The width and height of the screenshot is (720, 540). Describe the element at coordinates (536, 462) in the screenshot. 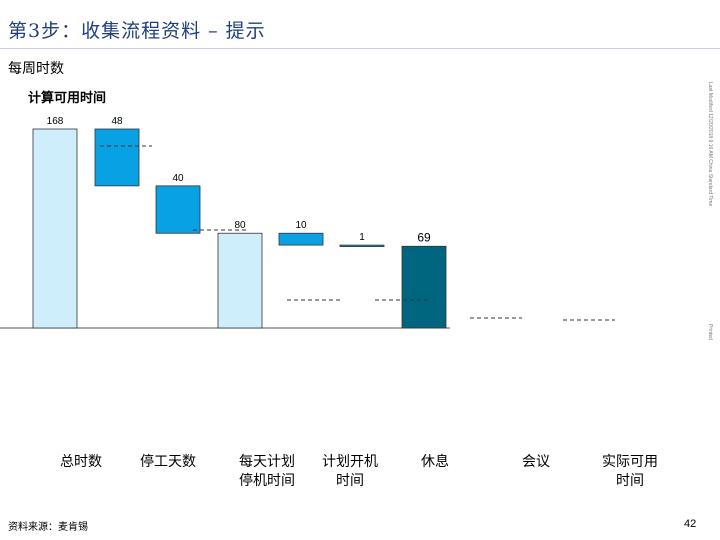

I see `category-label-meetings: 会议` at that location.